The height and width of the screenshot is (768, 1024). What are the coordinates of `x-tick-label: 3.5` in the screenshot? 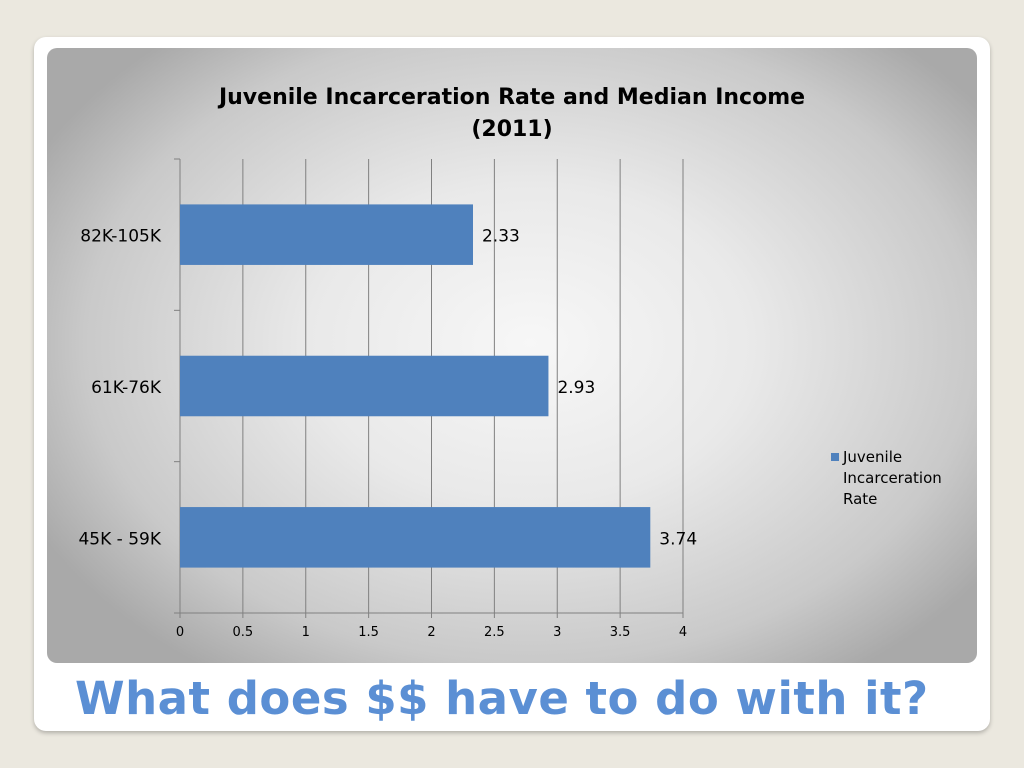 It's located at (620, 632).